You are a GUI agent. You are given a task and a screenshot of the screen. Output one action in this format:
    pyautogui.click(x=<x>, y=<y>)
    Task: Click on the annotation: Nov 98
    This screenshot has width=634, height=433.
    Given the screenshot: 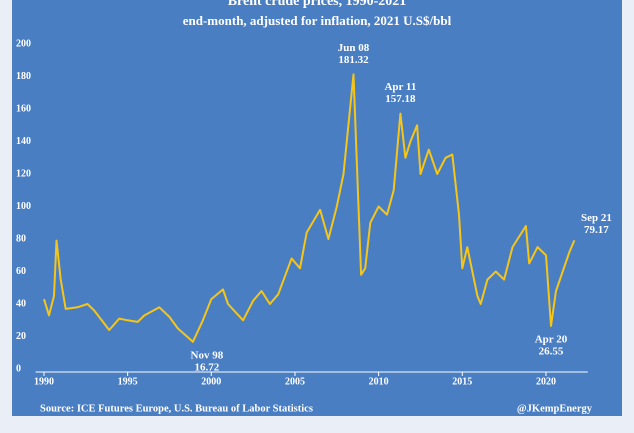 What is the action you would take?
    pyautogui.click(x=207, y=355)
    